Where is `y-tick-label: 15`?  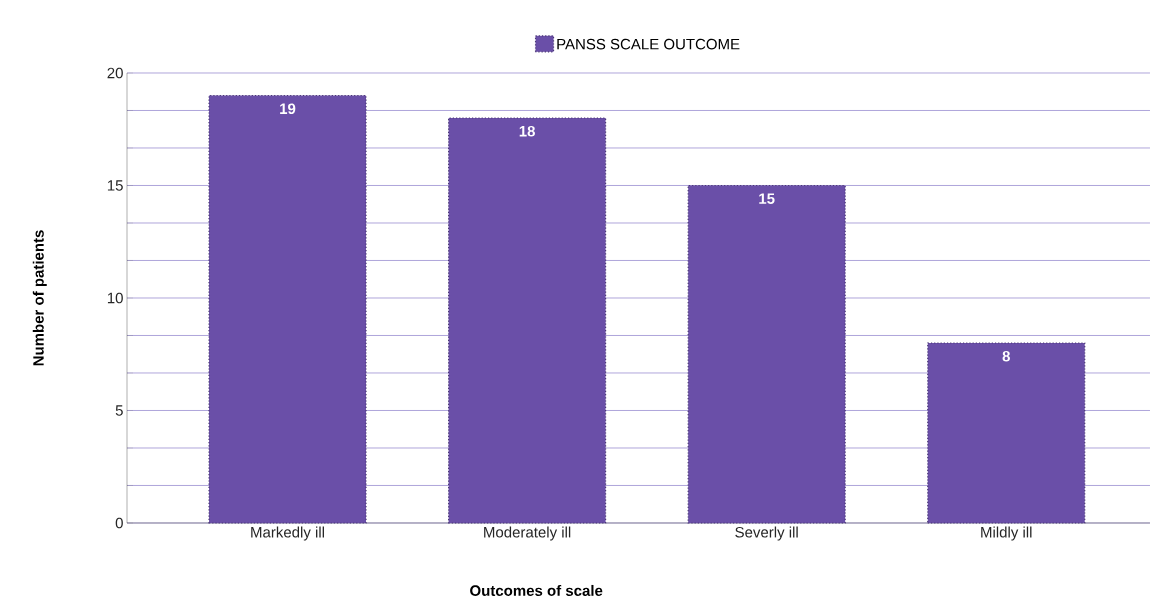
y-tick-label: 15 is located at coordinates (115, 185).